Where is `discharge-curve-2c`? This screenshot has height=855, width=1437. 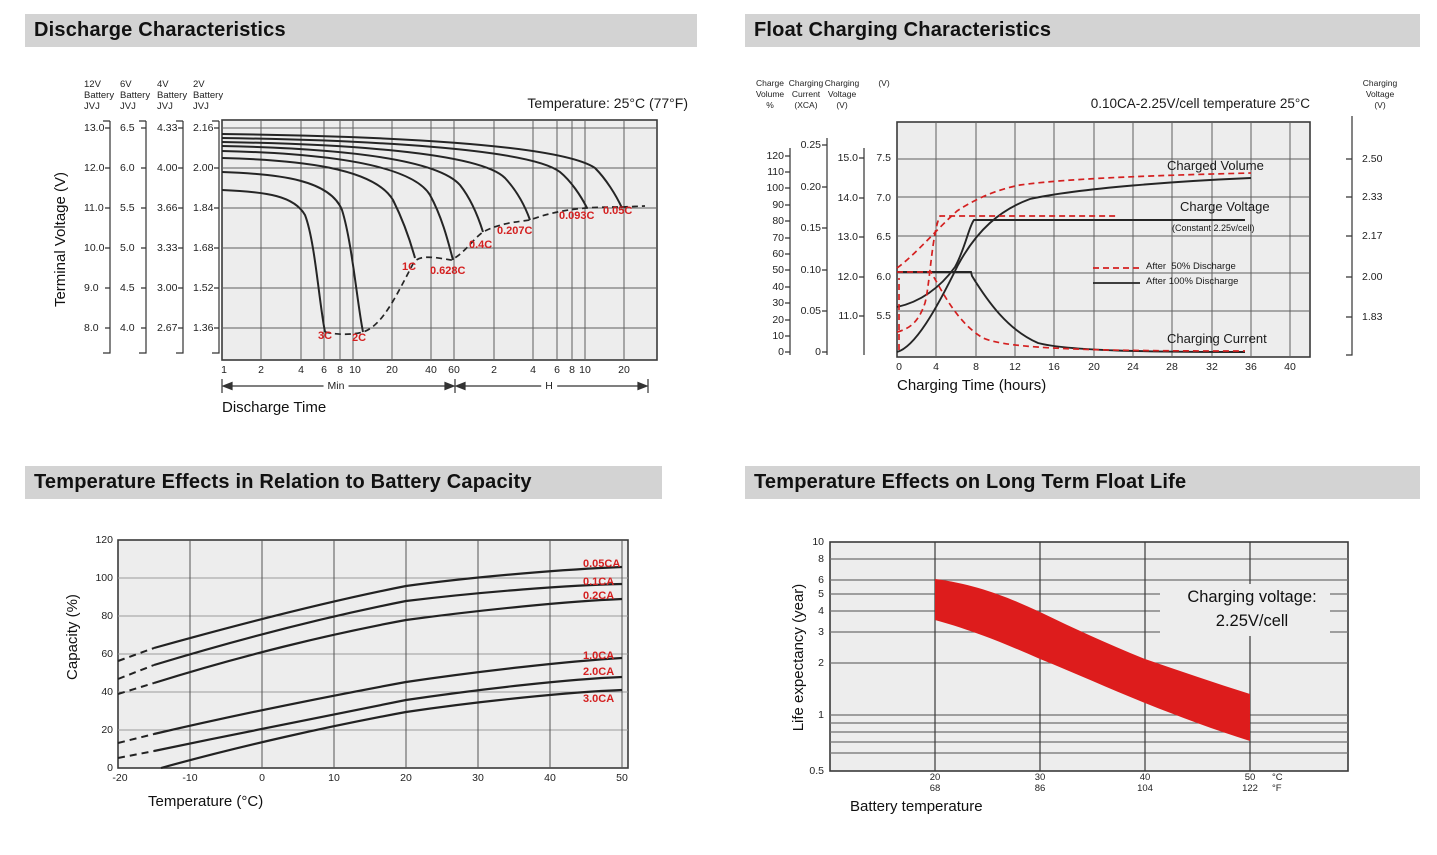
discharge-curve-2c is located at coordinates (292, 252).